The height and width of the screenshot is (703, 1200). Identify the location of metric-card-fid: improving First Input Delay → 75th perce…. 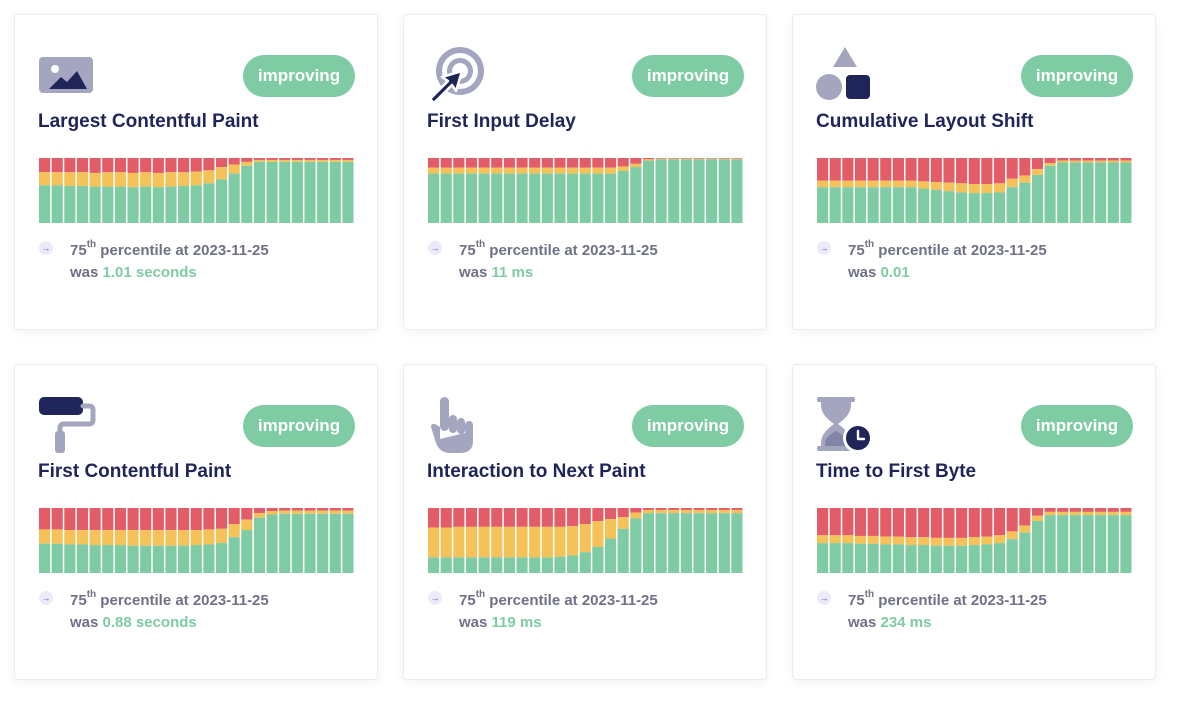
(585, 172).